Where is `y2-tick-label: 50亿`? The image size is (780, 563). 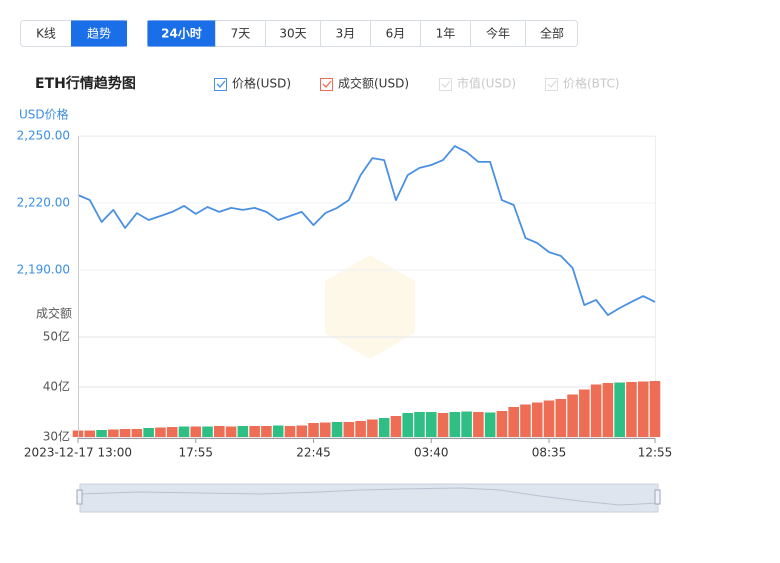 y2-tick-label: 50亿 is located at coordinates (56, 336).